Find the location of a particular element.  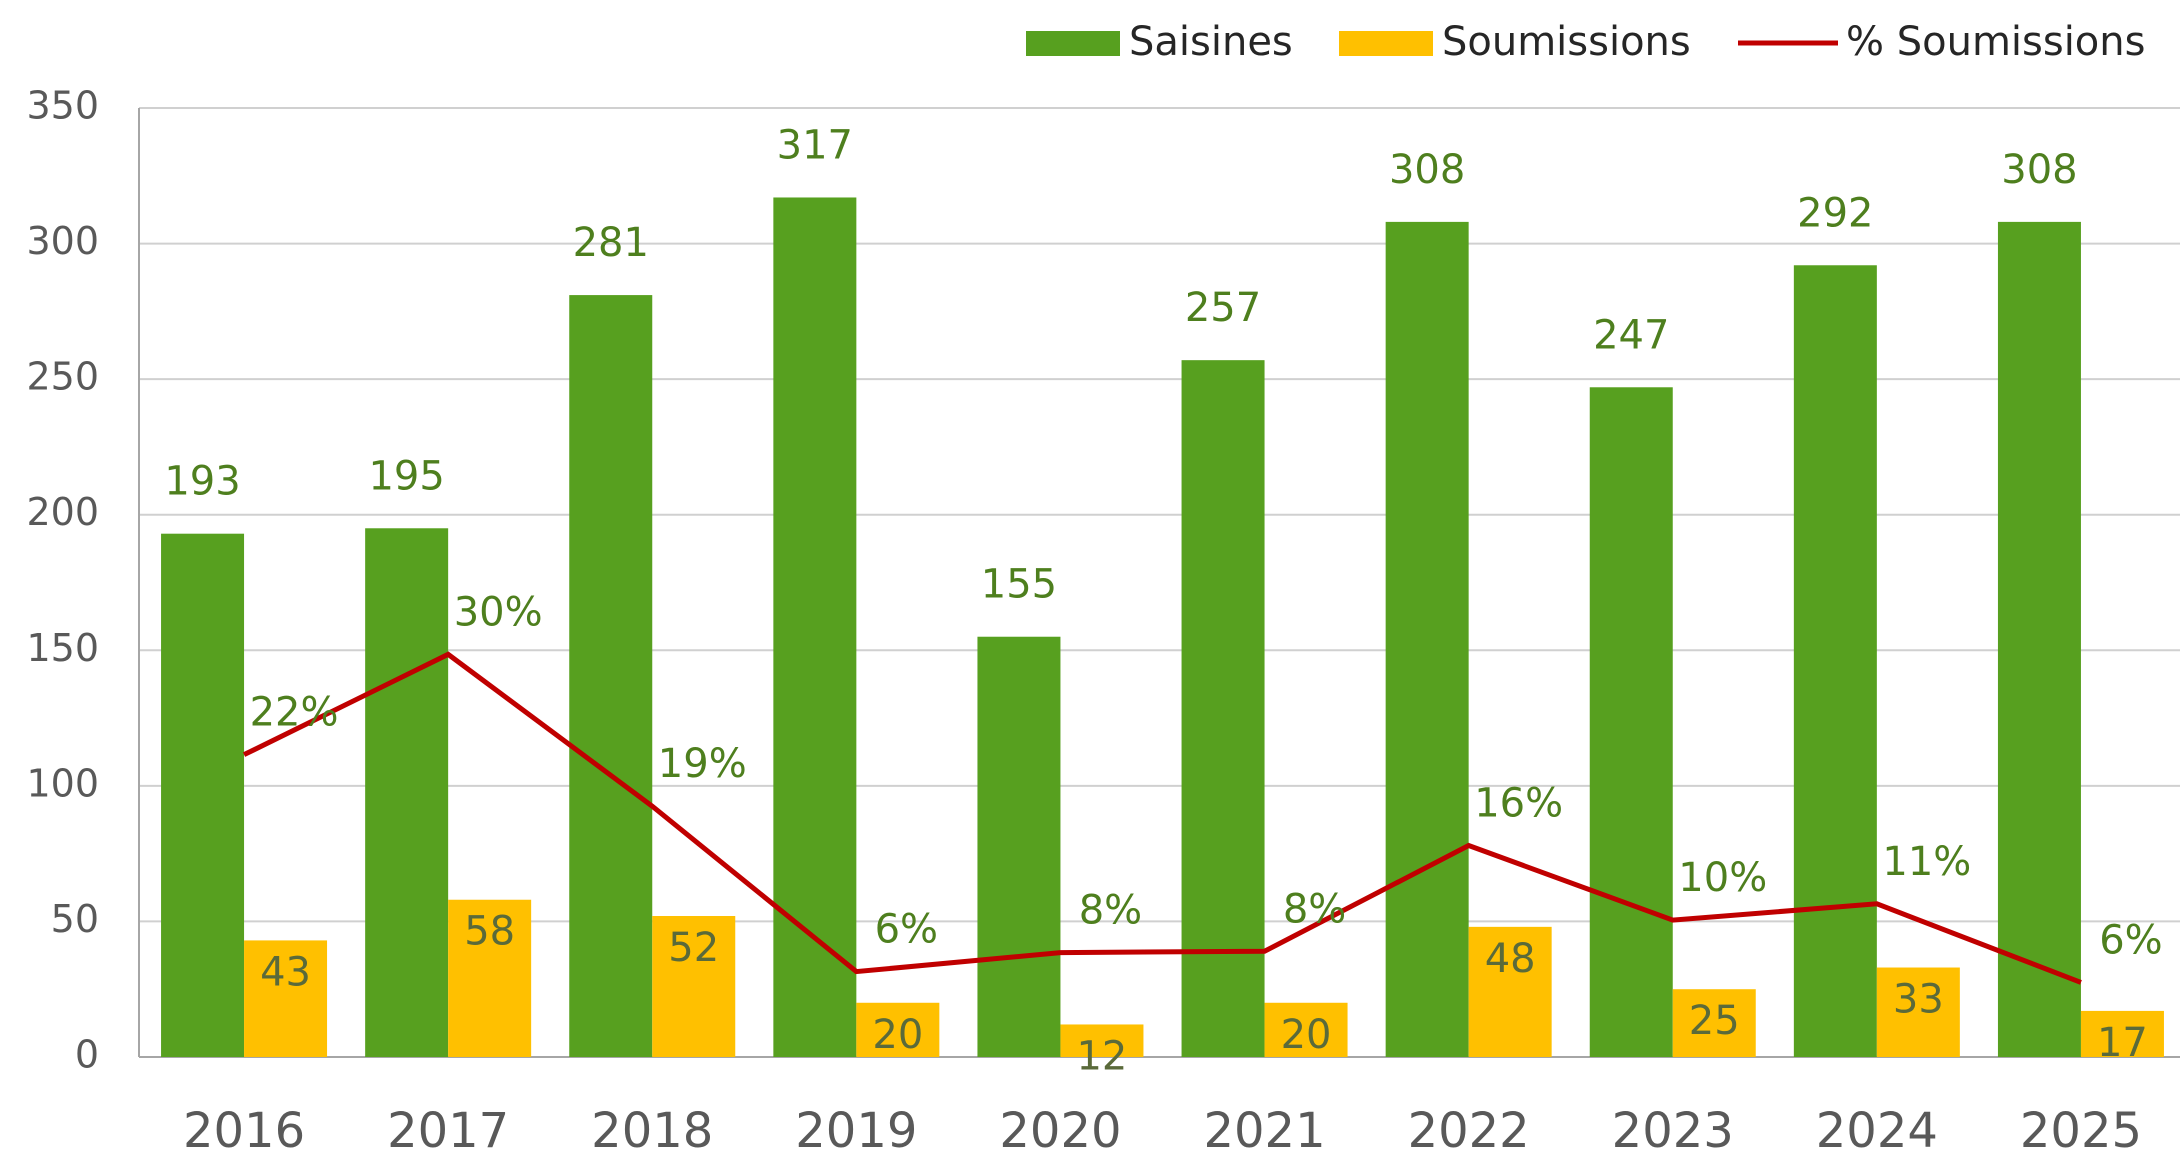

x-tick-label: 2018 is located at coordinates (652, 1129).